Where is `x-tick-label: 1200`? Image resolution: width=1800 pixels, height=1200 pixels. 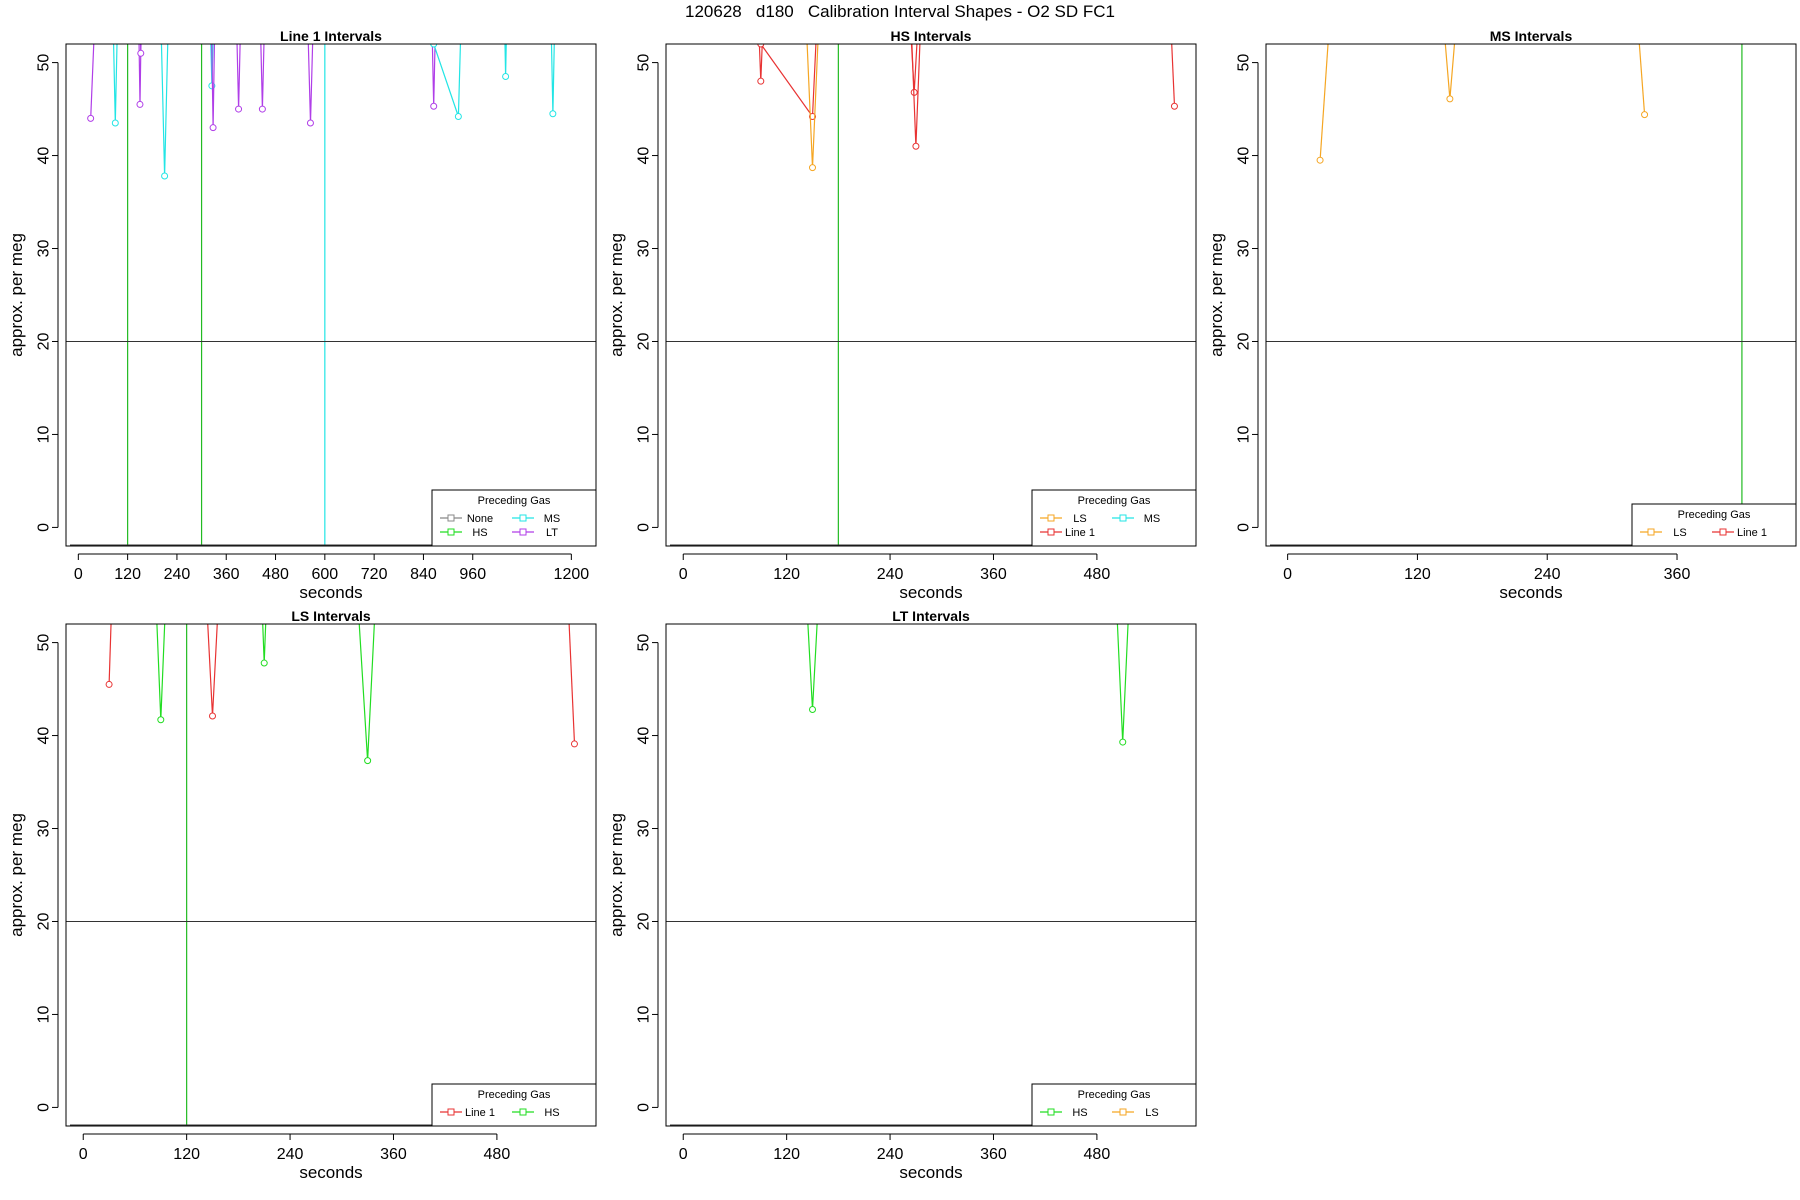
x-tick-label: 1200 is located at coordinates (572, 574).